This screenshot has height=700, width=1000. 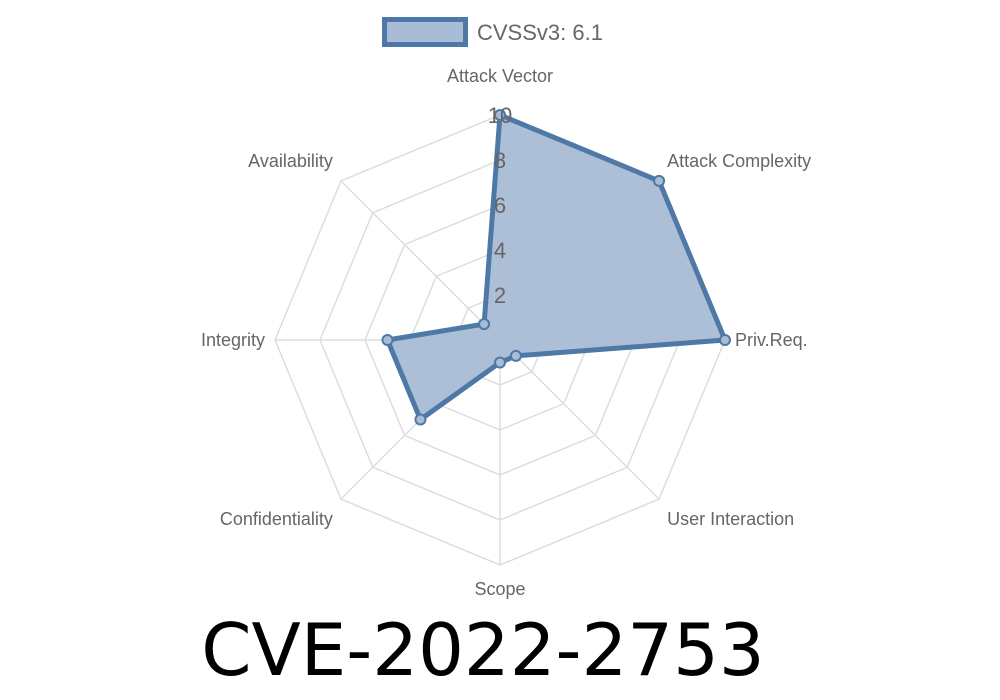 What do you see at coordinates (540, 32) in the screenshot?
I see `legend-label: CVSSv3: 6.1` at bounding box center [540, 32].